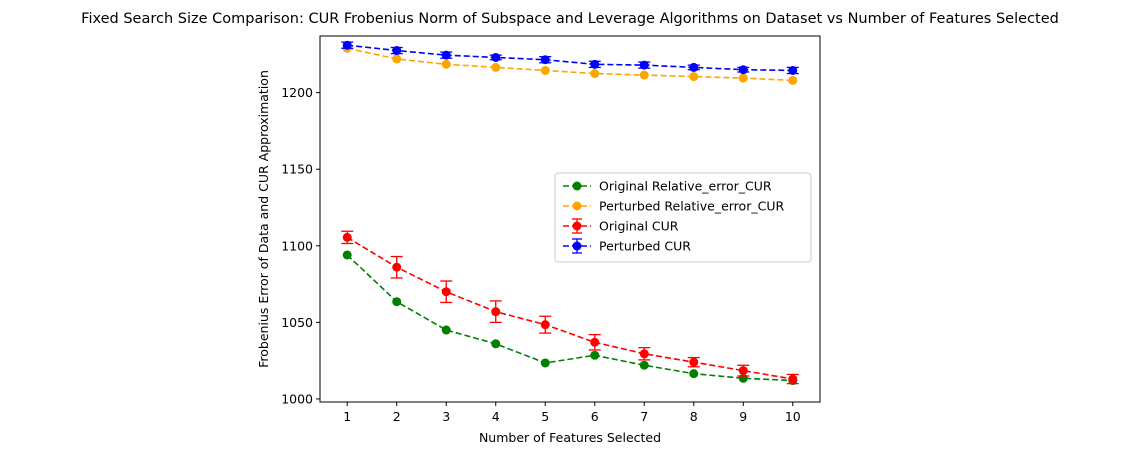  Describe the element at coordinates (743, 416) in the screenshot. I see `x-tick-label-9: 9` at that location.